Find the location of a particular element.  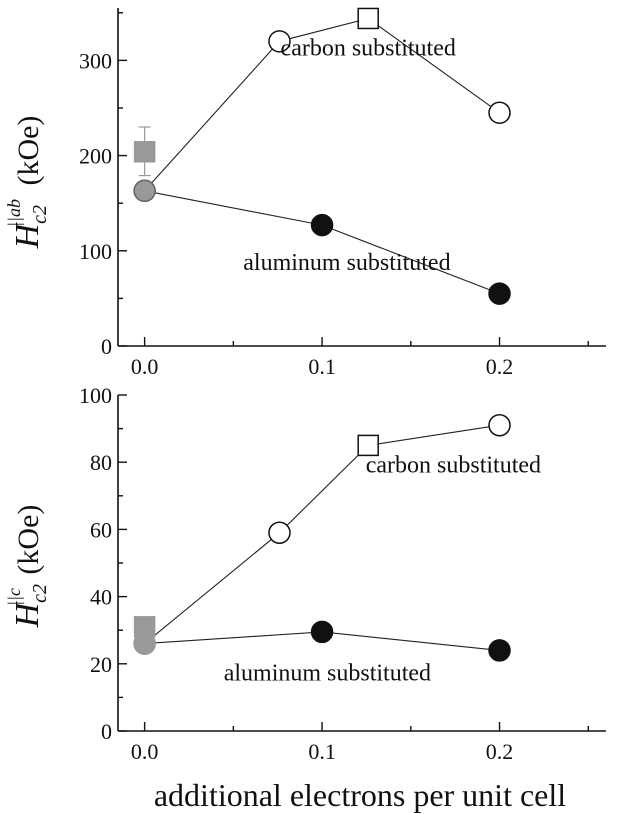

y-axis-title: Hc2||ab (kOe) is located at coordinates (27, 183).